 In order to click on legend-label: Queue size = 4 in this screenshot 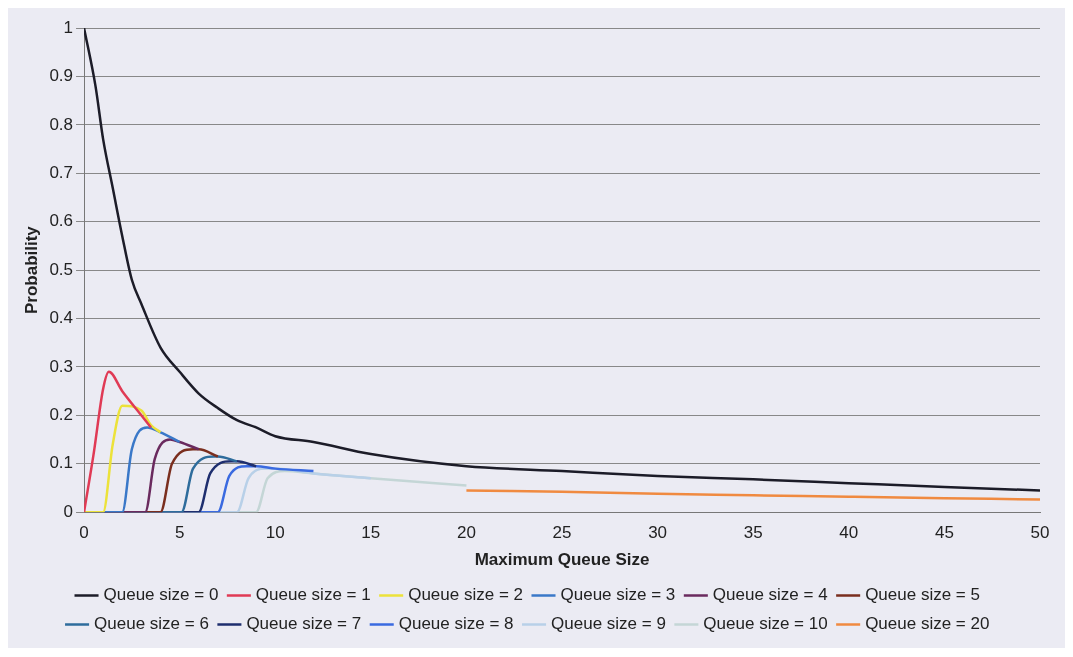, I will do `click(770, 595)`.